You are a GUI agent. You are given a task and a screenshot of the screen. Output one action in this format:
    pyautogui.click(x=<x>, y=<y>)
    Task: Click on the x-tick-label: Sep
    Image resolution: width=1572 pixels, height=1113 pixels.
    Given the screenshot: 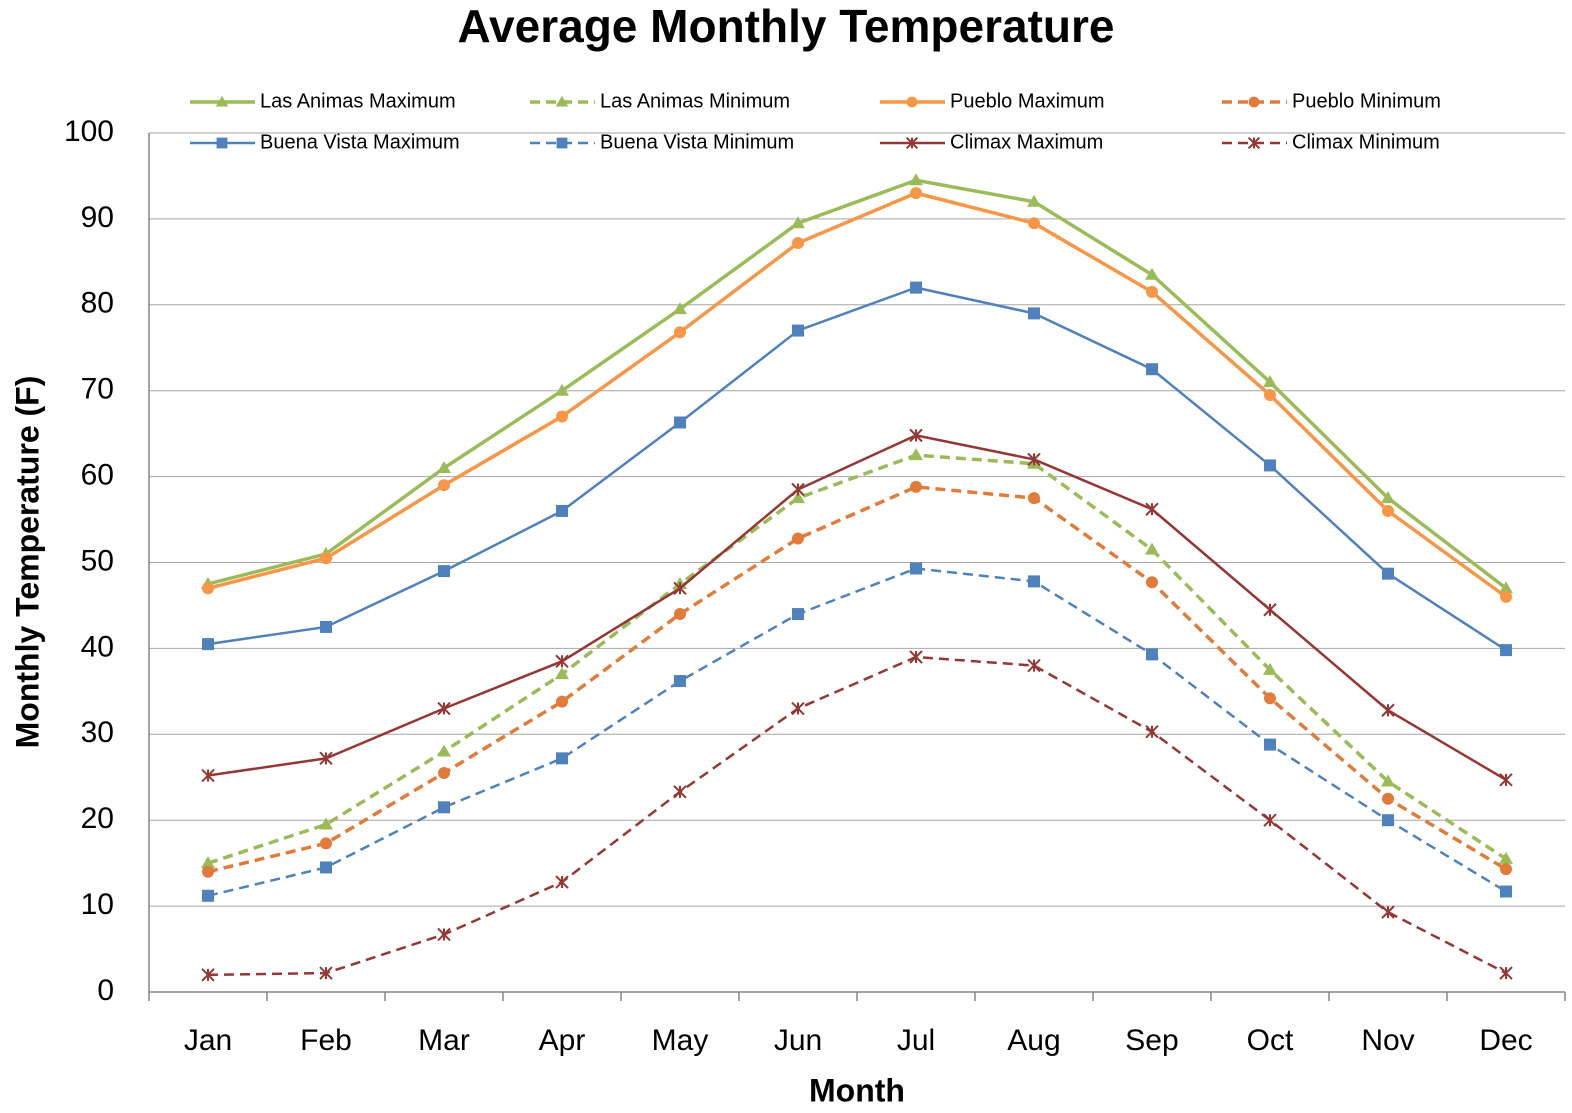 What is the action you would take?
    pyautogui.click(x=1151, y=1040)
    